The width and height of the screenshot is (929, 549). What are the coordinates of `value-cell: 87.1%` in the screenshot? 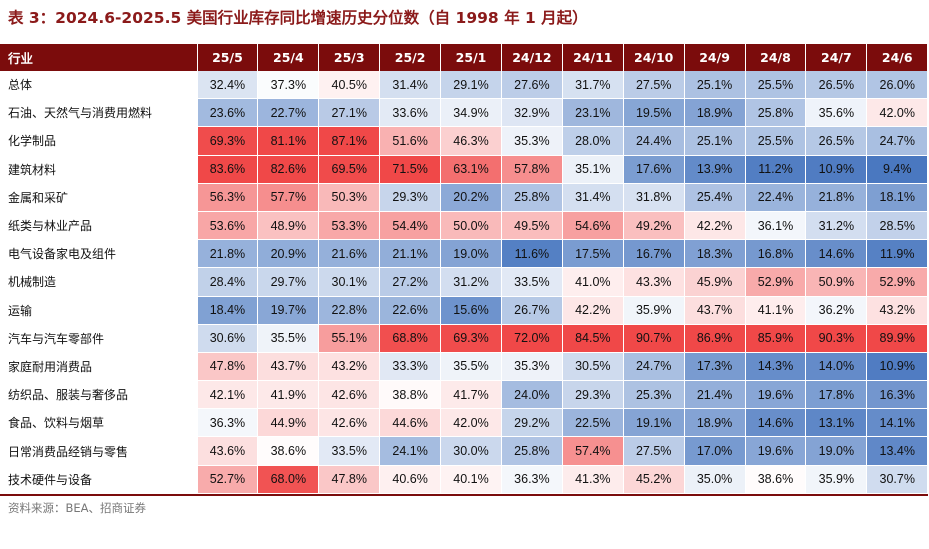 It's located at (349, 141).